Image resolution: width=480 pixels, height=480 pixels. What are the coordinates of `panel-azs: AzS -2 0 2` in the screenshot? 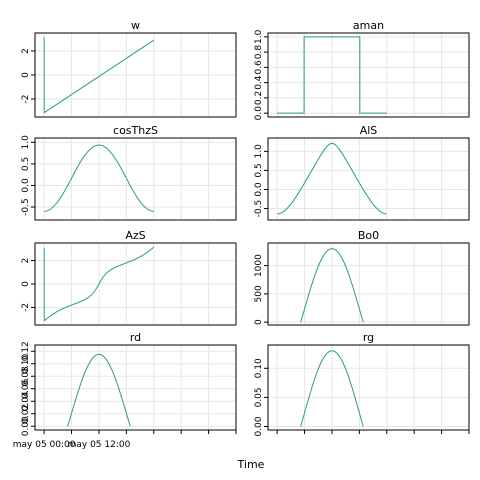 It's located at (129, 277).